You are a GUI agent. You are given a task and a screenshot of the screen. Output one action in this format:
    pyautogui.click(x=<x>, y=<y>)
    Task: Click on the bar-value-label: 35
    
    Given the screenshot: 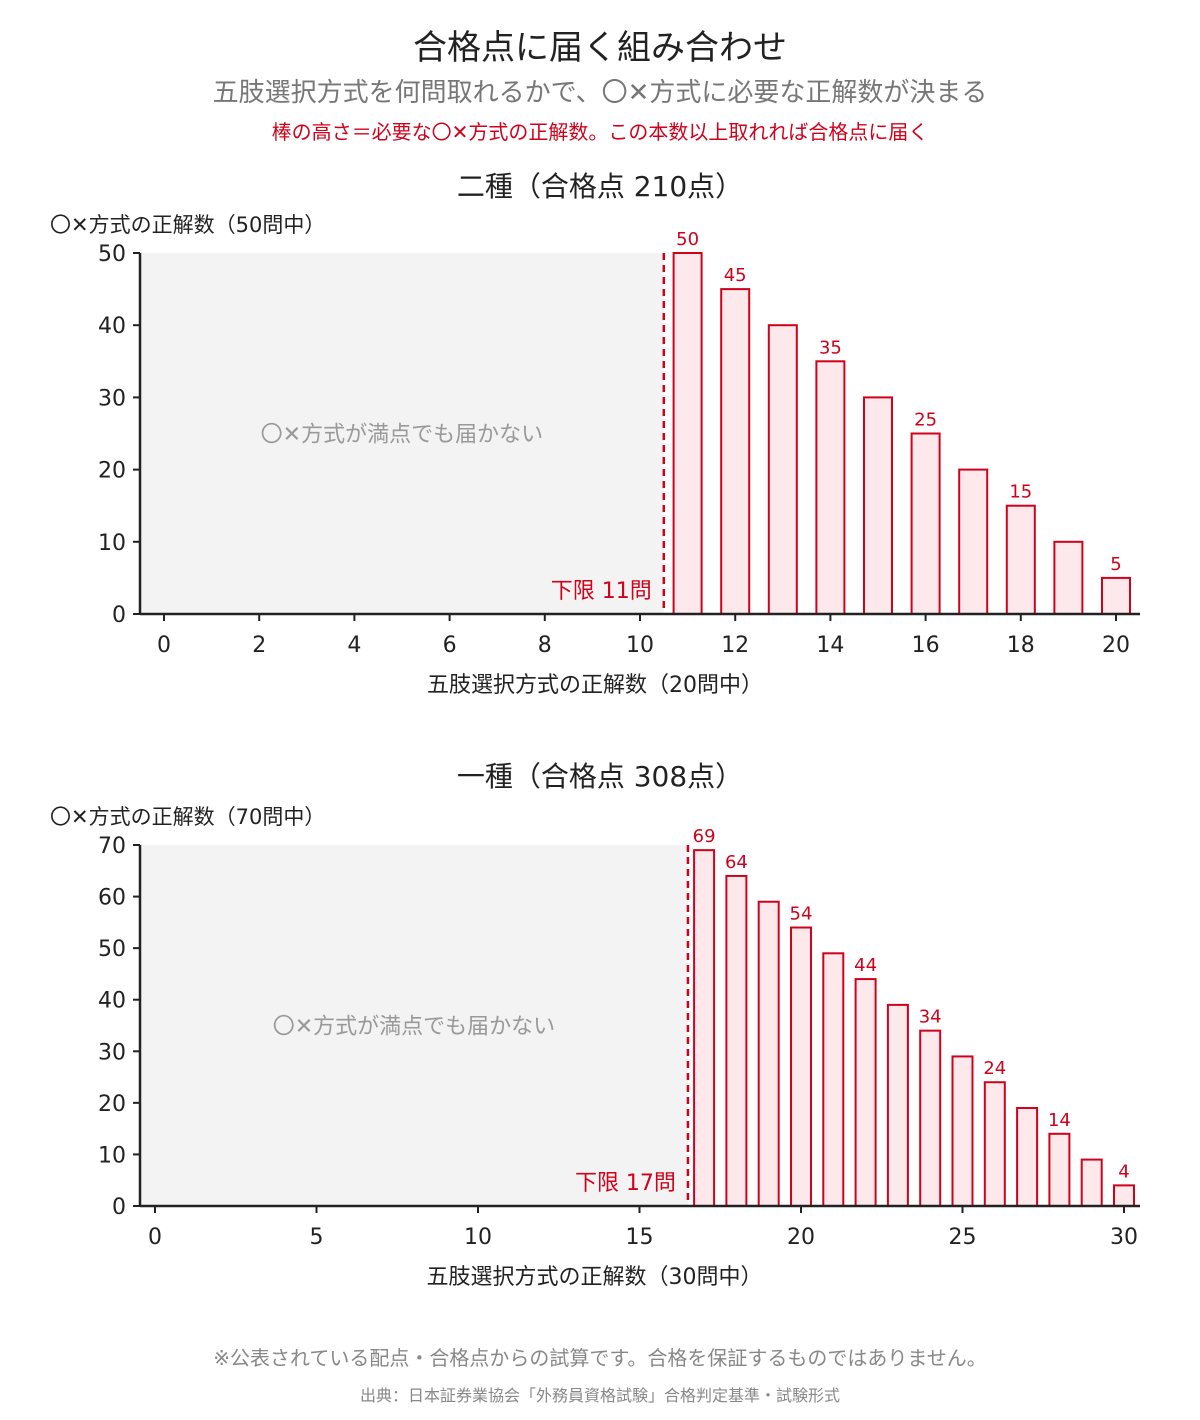 What is the action you would take?
    pyautogui.click(x=830, y=347)
    